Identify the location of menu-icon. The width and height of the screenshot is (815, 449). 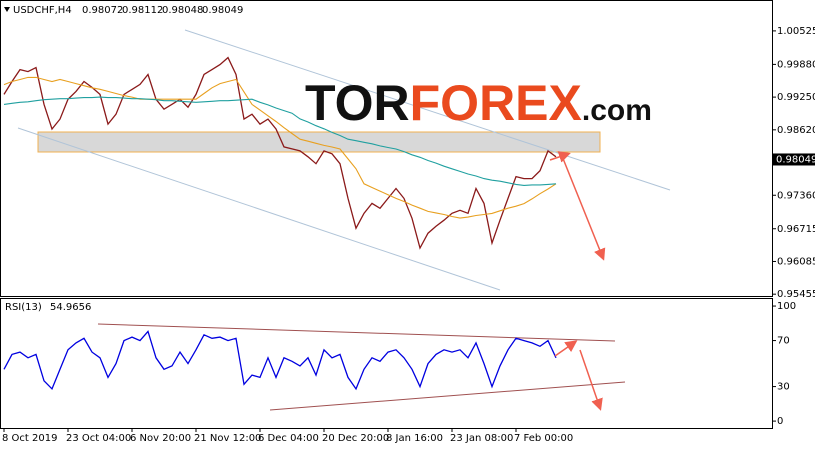
(7, 9).